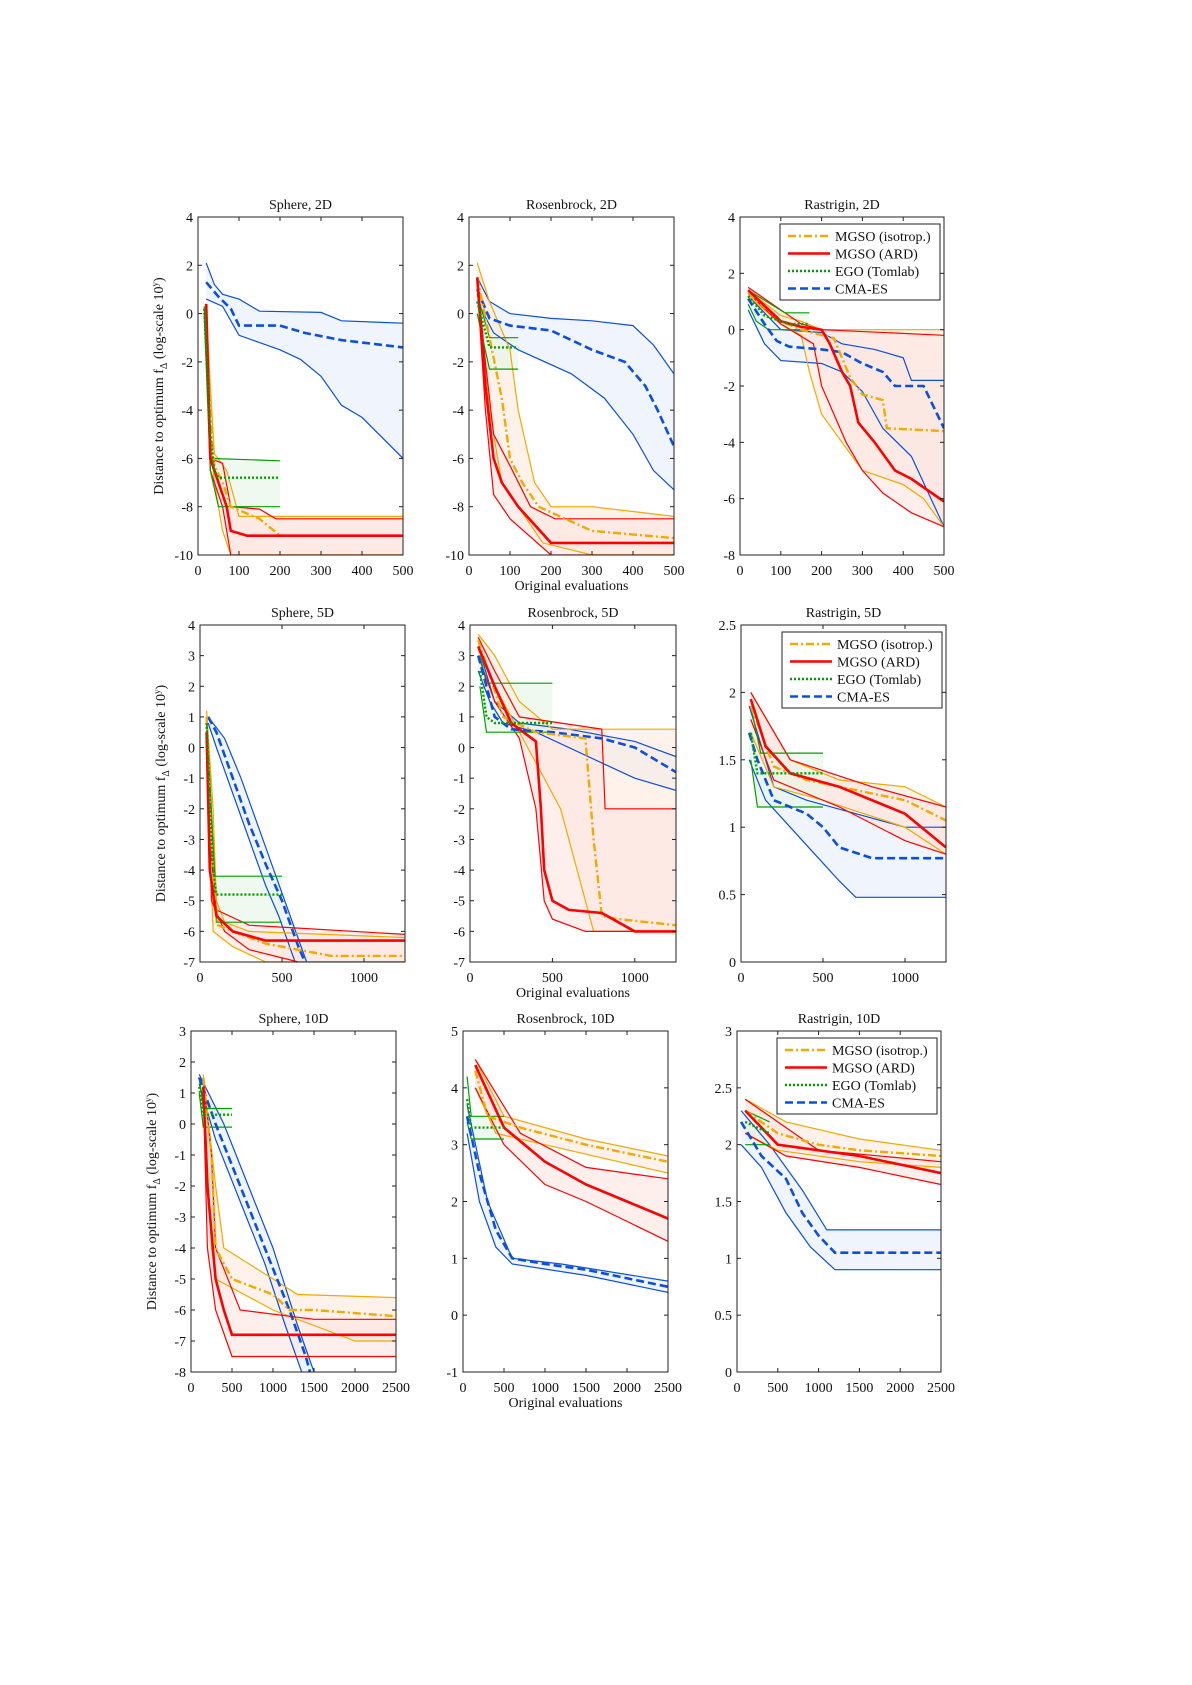  I want to click on subplot-title: Sphere, 2D, so click(300, 205).